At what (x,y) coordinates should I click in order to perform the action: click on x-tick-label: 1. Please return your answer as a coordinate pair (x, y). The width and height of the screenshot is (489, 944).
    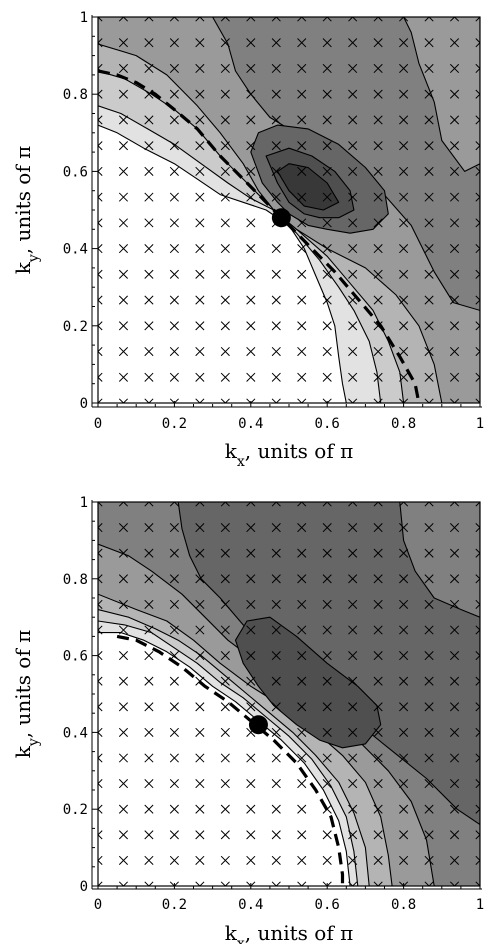
    Looking at the image, I should click on (480, 905).